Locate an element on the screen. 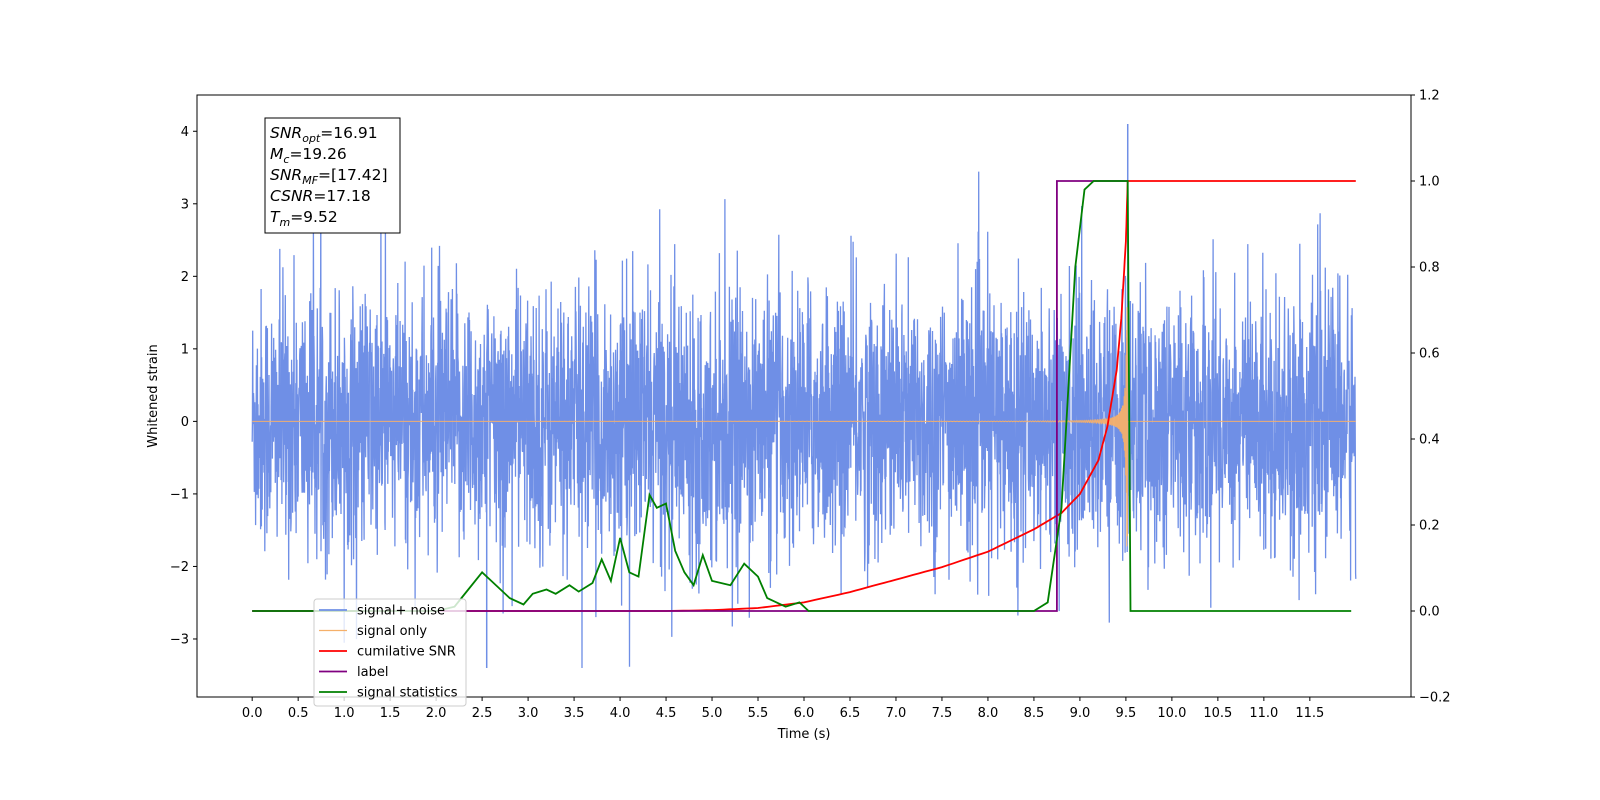  y2-tick-label: 0.6 is located at coordinates (1429, 354).